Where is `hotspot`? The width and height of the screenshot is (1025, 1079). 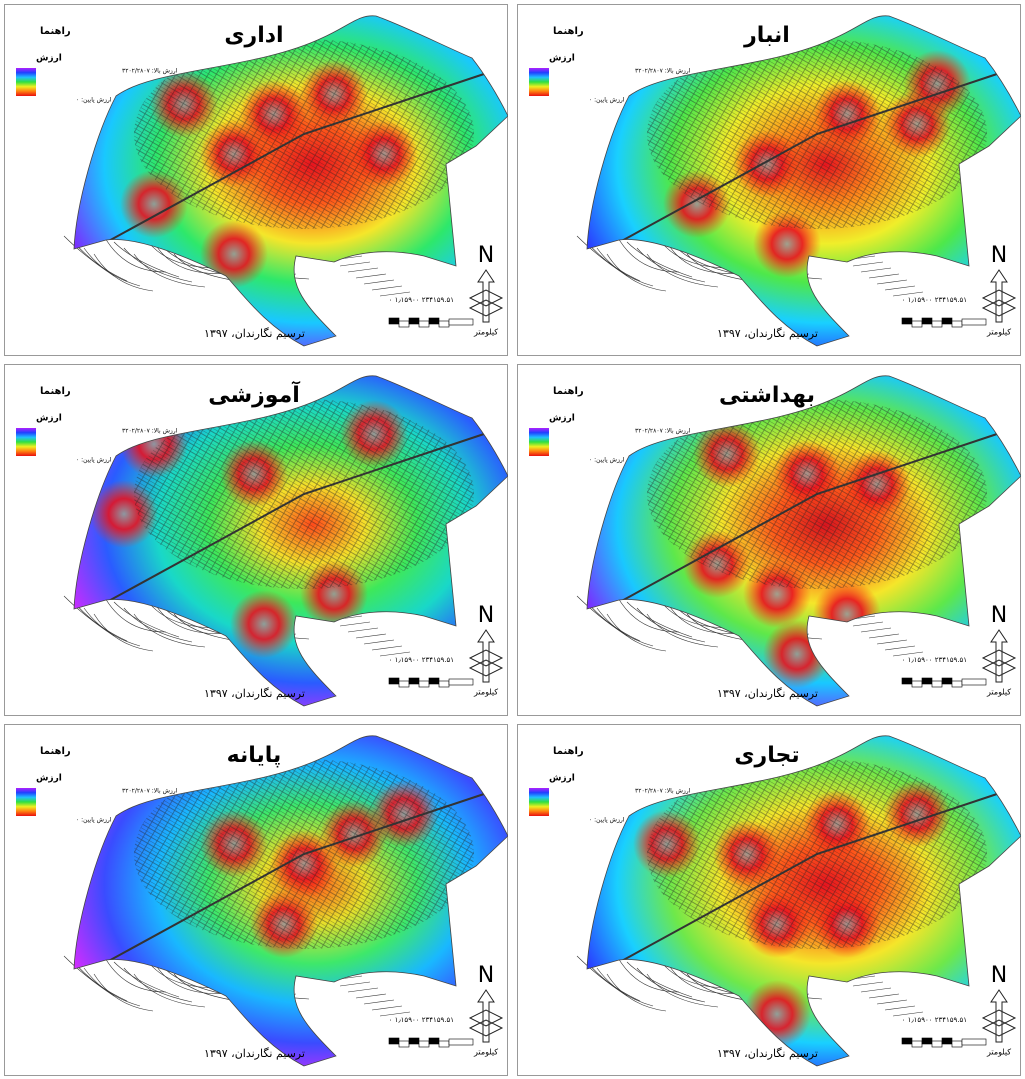 hotspot is located at coordinates (234, 254).